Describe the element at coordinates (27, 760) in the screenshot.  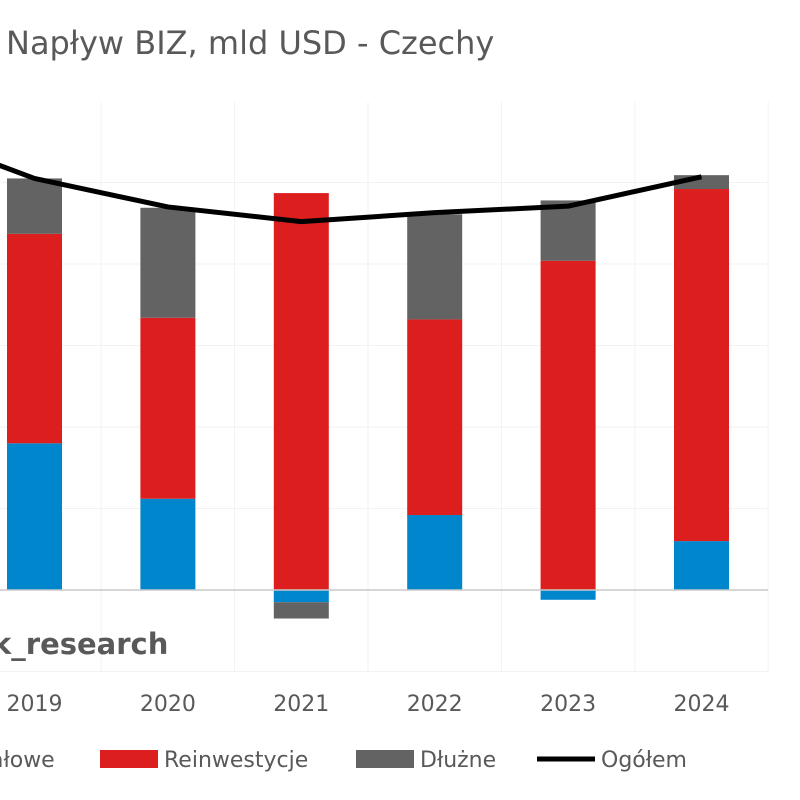
I see `legend-label: ałowe` at that location.